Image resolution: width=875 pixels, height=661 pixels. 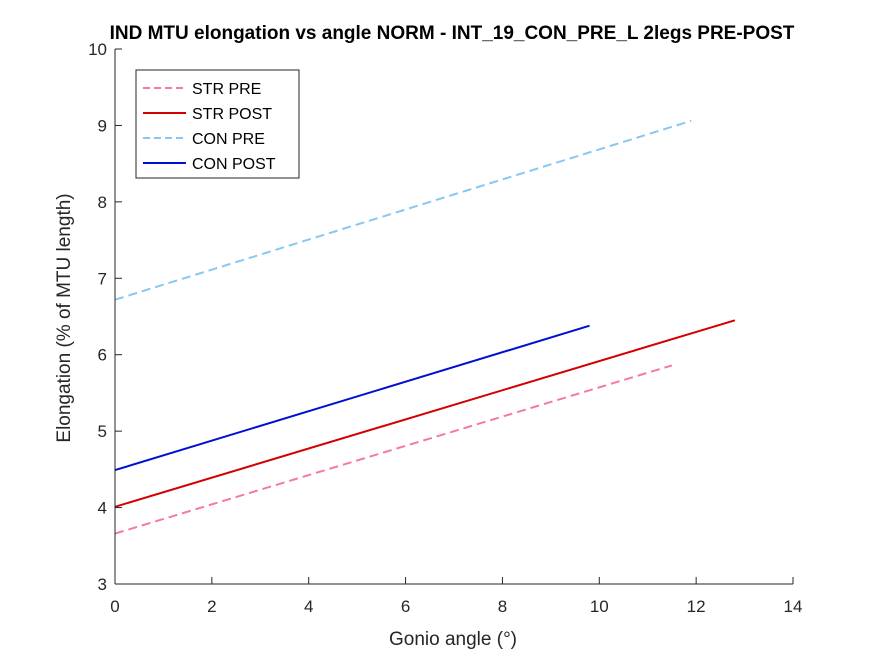 I want to click on y-tick-label: 10, so click(x=97, y=49).